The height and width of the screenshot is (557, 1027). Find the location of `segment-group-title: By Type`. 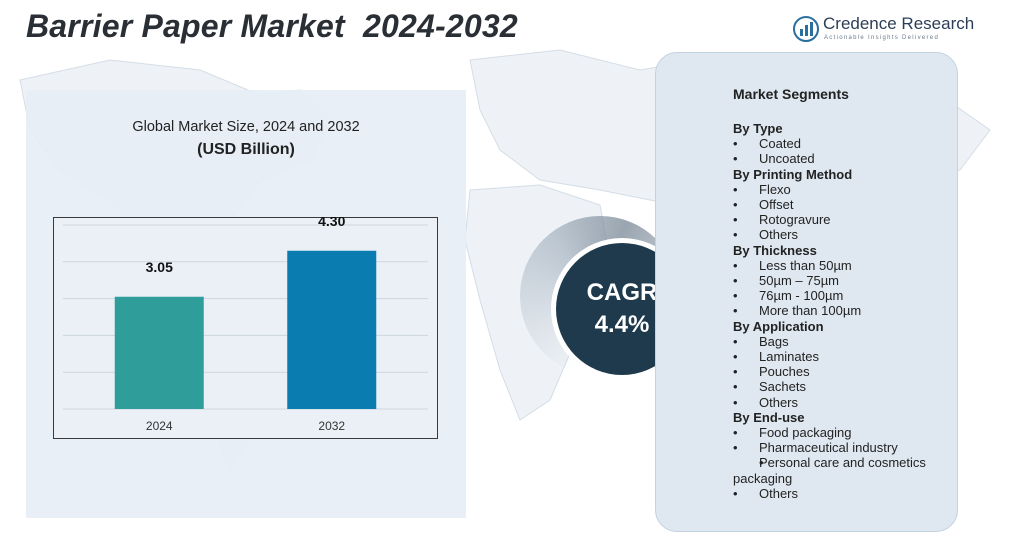

segment-group-title: By Type is located at coordinates (758, 128).